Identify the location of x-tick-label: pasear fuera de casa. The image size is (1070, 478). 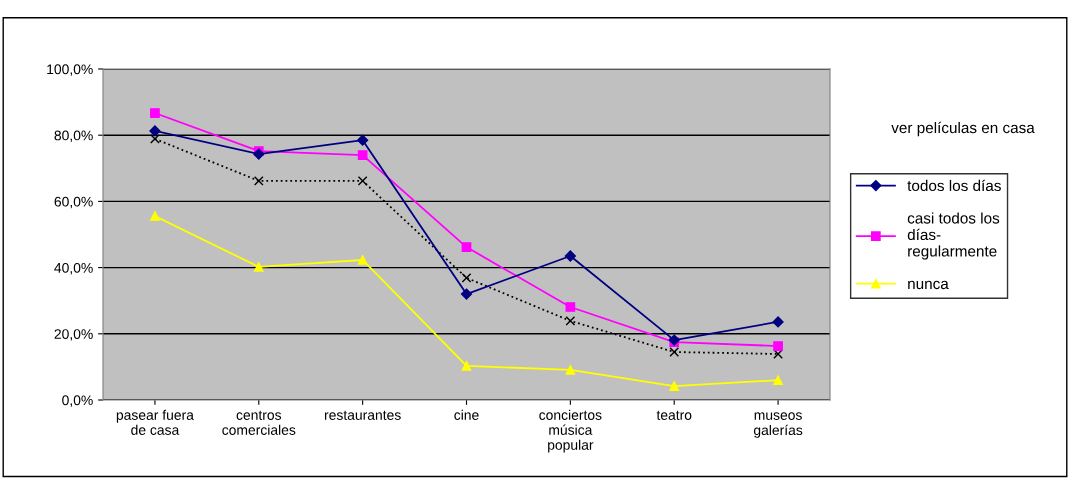
(155, 422).